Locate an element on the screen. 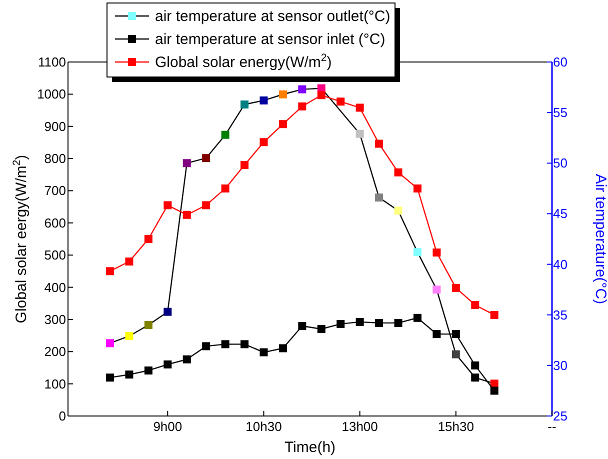  y-tick-label: 200 is located at coordinates (55, 352).